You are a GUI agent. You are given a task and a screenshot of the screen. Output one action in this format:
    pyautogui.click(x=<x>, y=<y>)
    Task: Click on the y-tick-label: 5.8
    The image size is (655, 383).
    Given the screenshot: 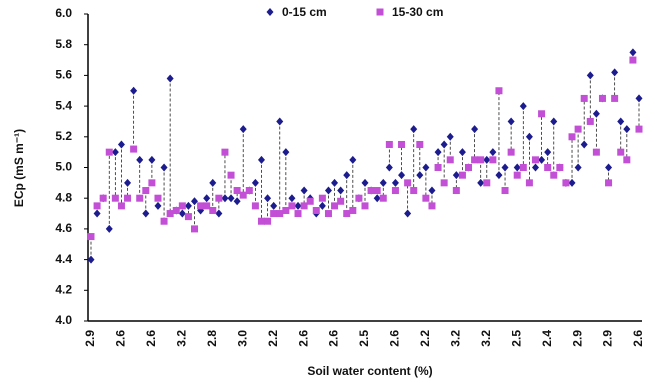 What is the action you would take?
    pyautogui.click(x=63, y=44)
    